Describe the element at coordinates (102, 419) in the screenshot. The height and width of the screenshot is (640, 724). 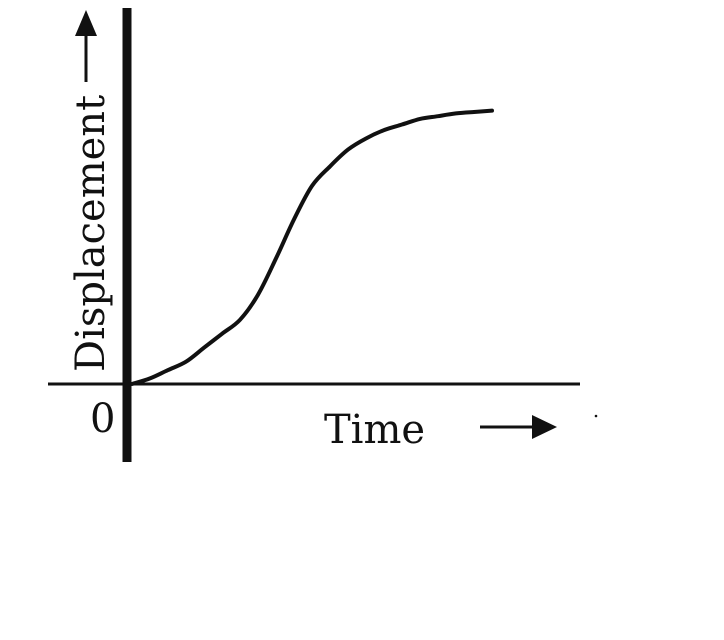
I see `origin-label: 0` at that location.